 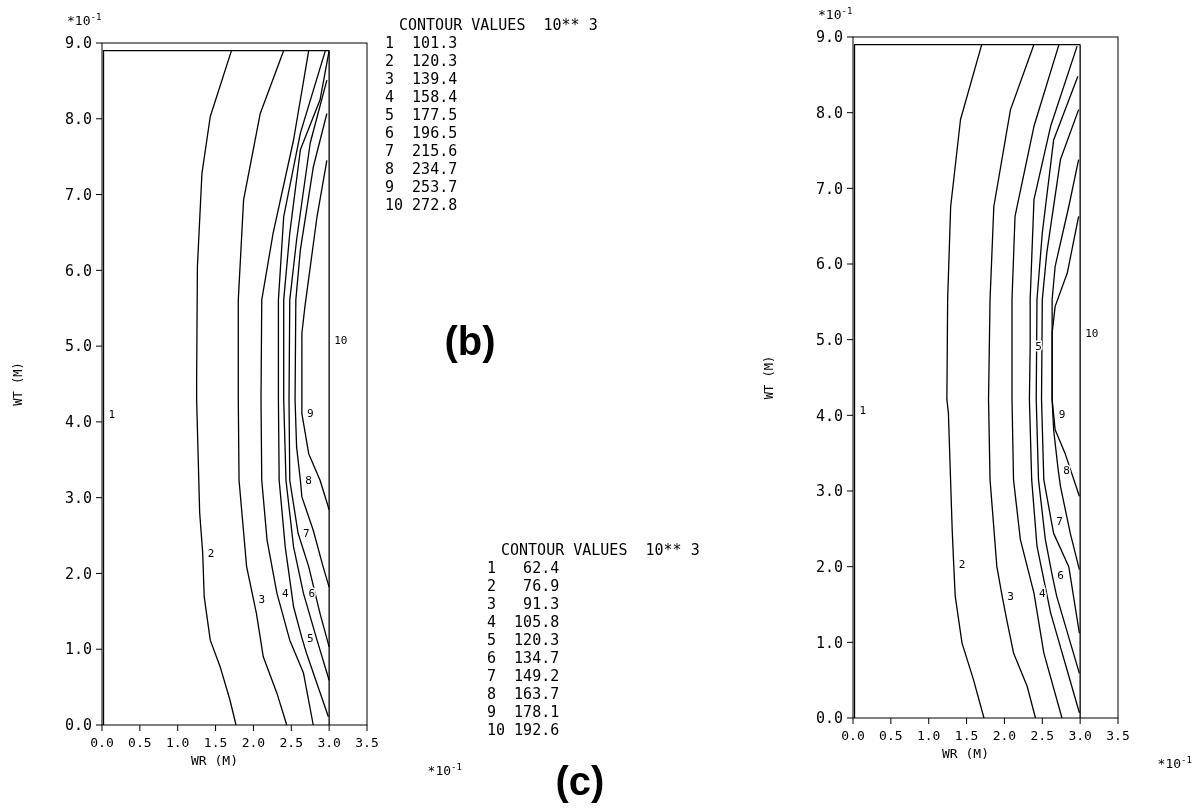 I want to click on text: 3 139.4, so click(x=421, y=79).